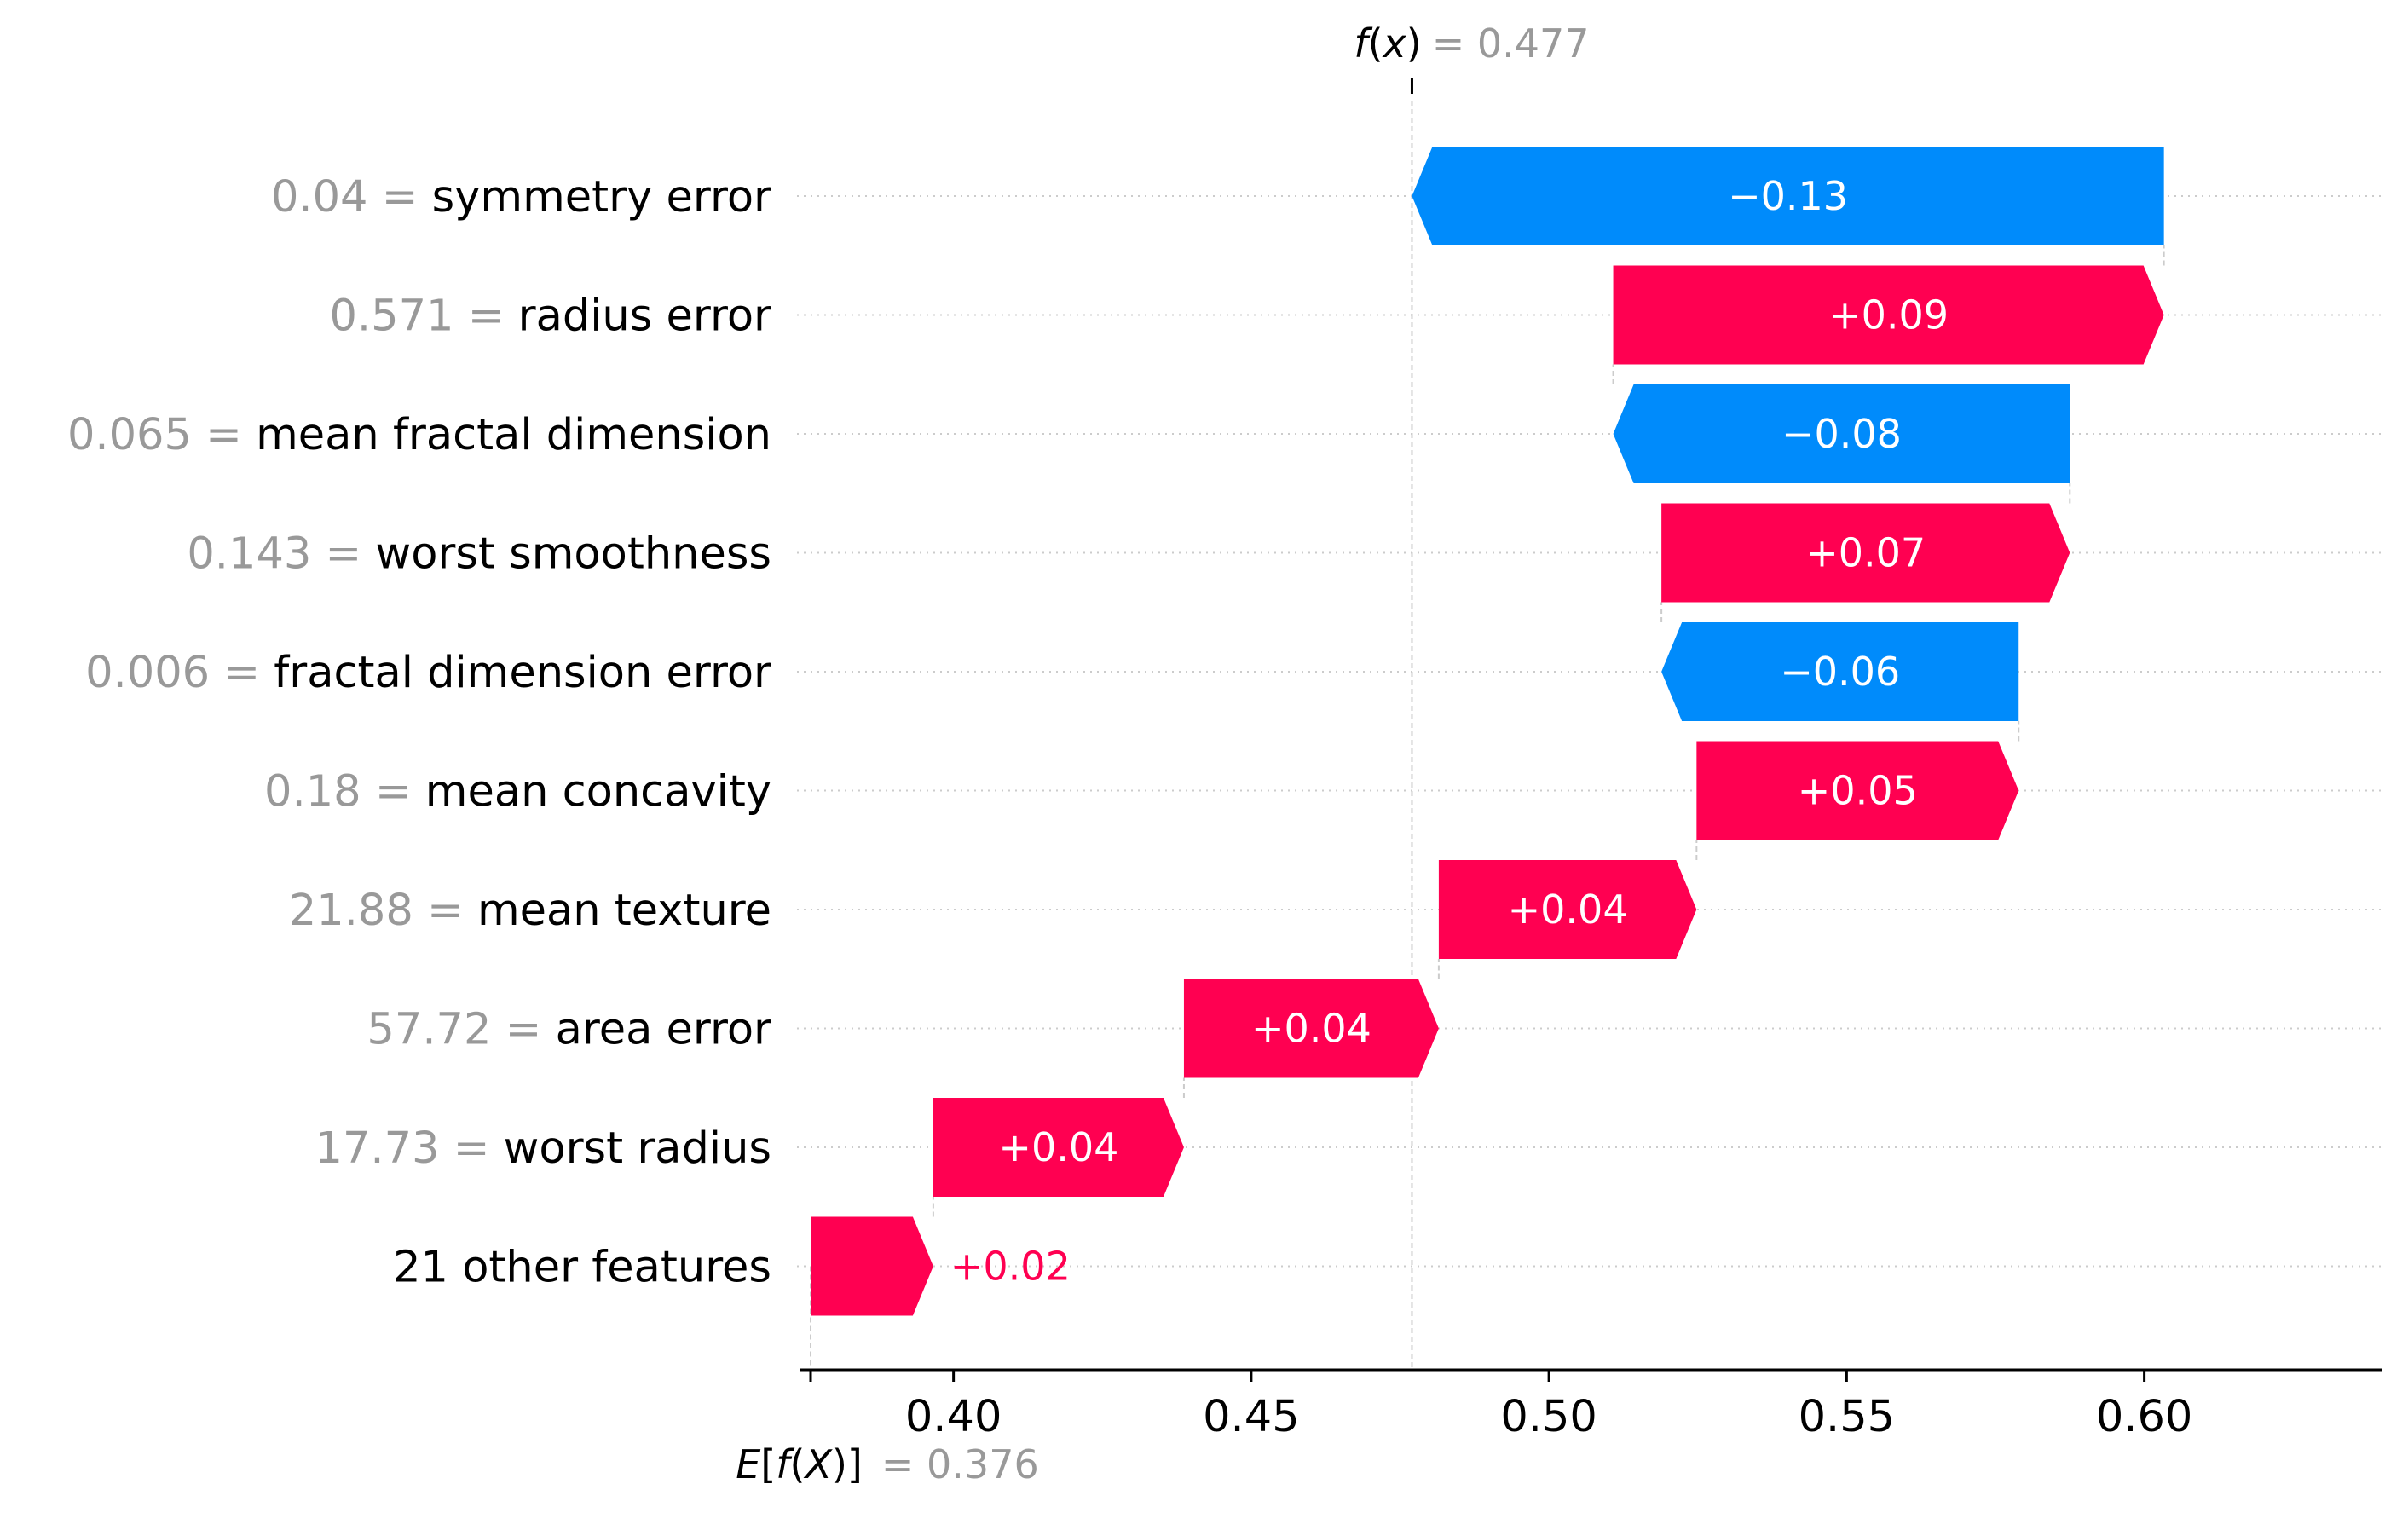 The width and height of the screenshot is (2408, 1513). What do you see at coordinates (953, 1417) in the screenshot?
I see `x-tick-label-0: 0.40` at bounding box center [953, 1417].